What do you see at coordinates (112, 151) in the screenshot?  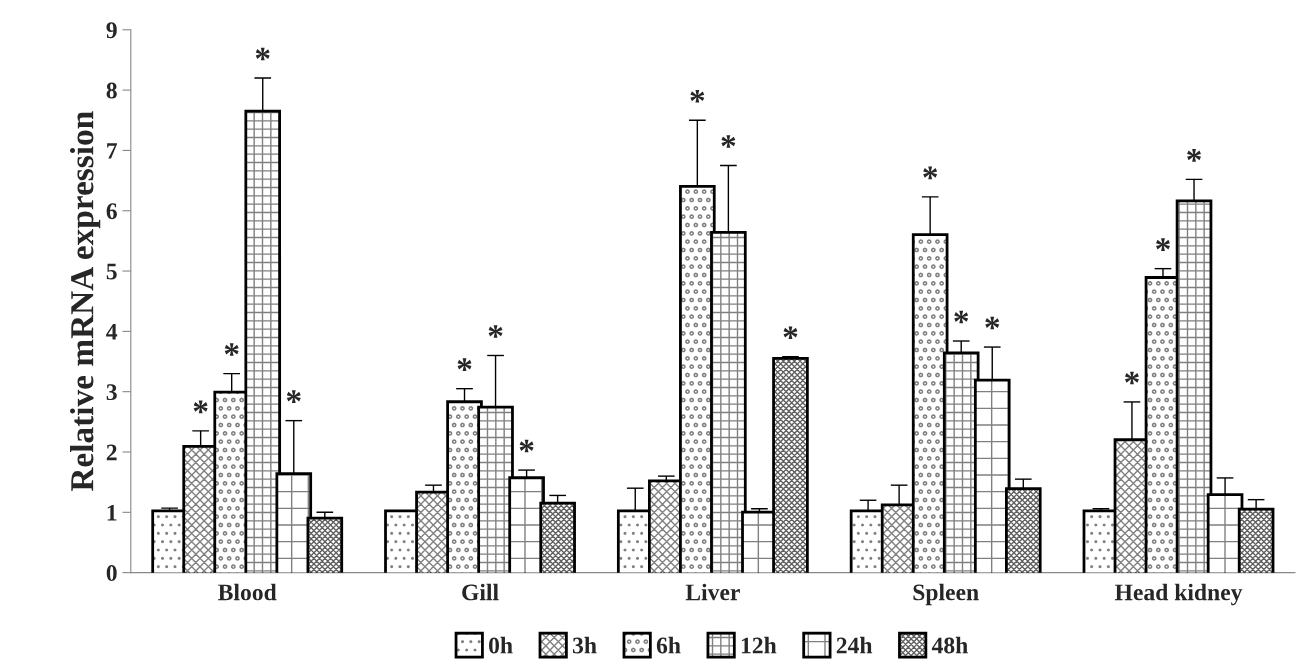 I see `y-tick-label: 7` at bounding box center [112, 151].